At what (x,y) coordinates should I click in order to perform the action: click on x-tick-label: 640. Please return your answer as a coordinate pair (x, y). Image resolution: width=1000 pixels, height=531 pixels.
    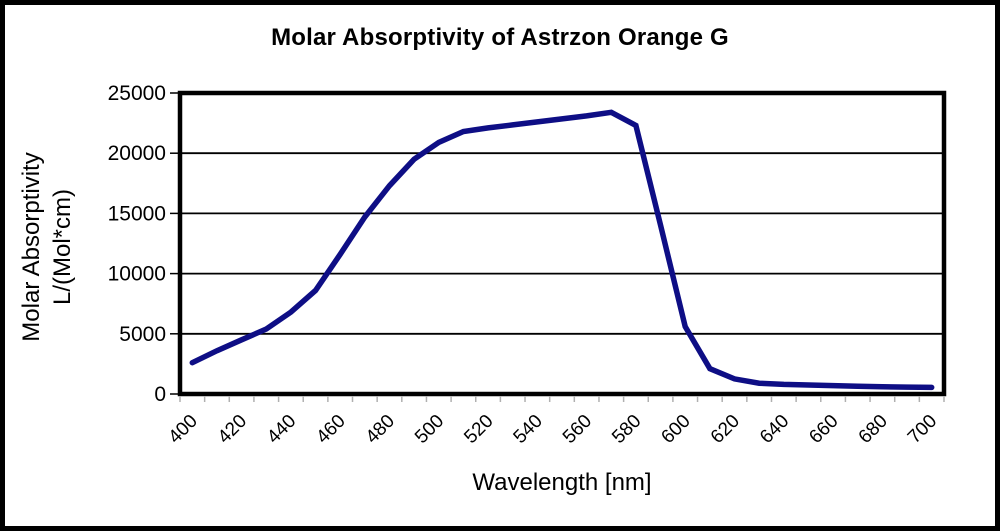
    Looking at the image, I should click on (774, 429).